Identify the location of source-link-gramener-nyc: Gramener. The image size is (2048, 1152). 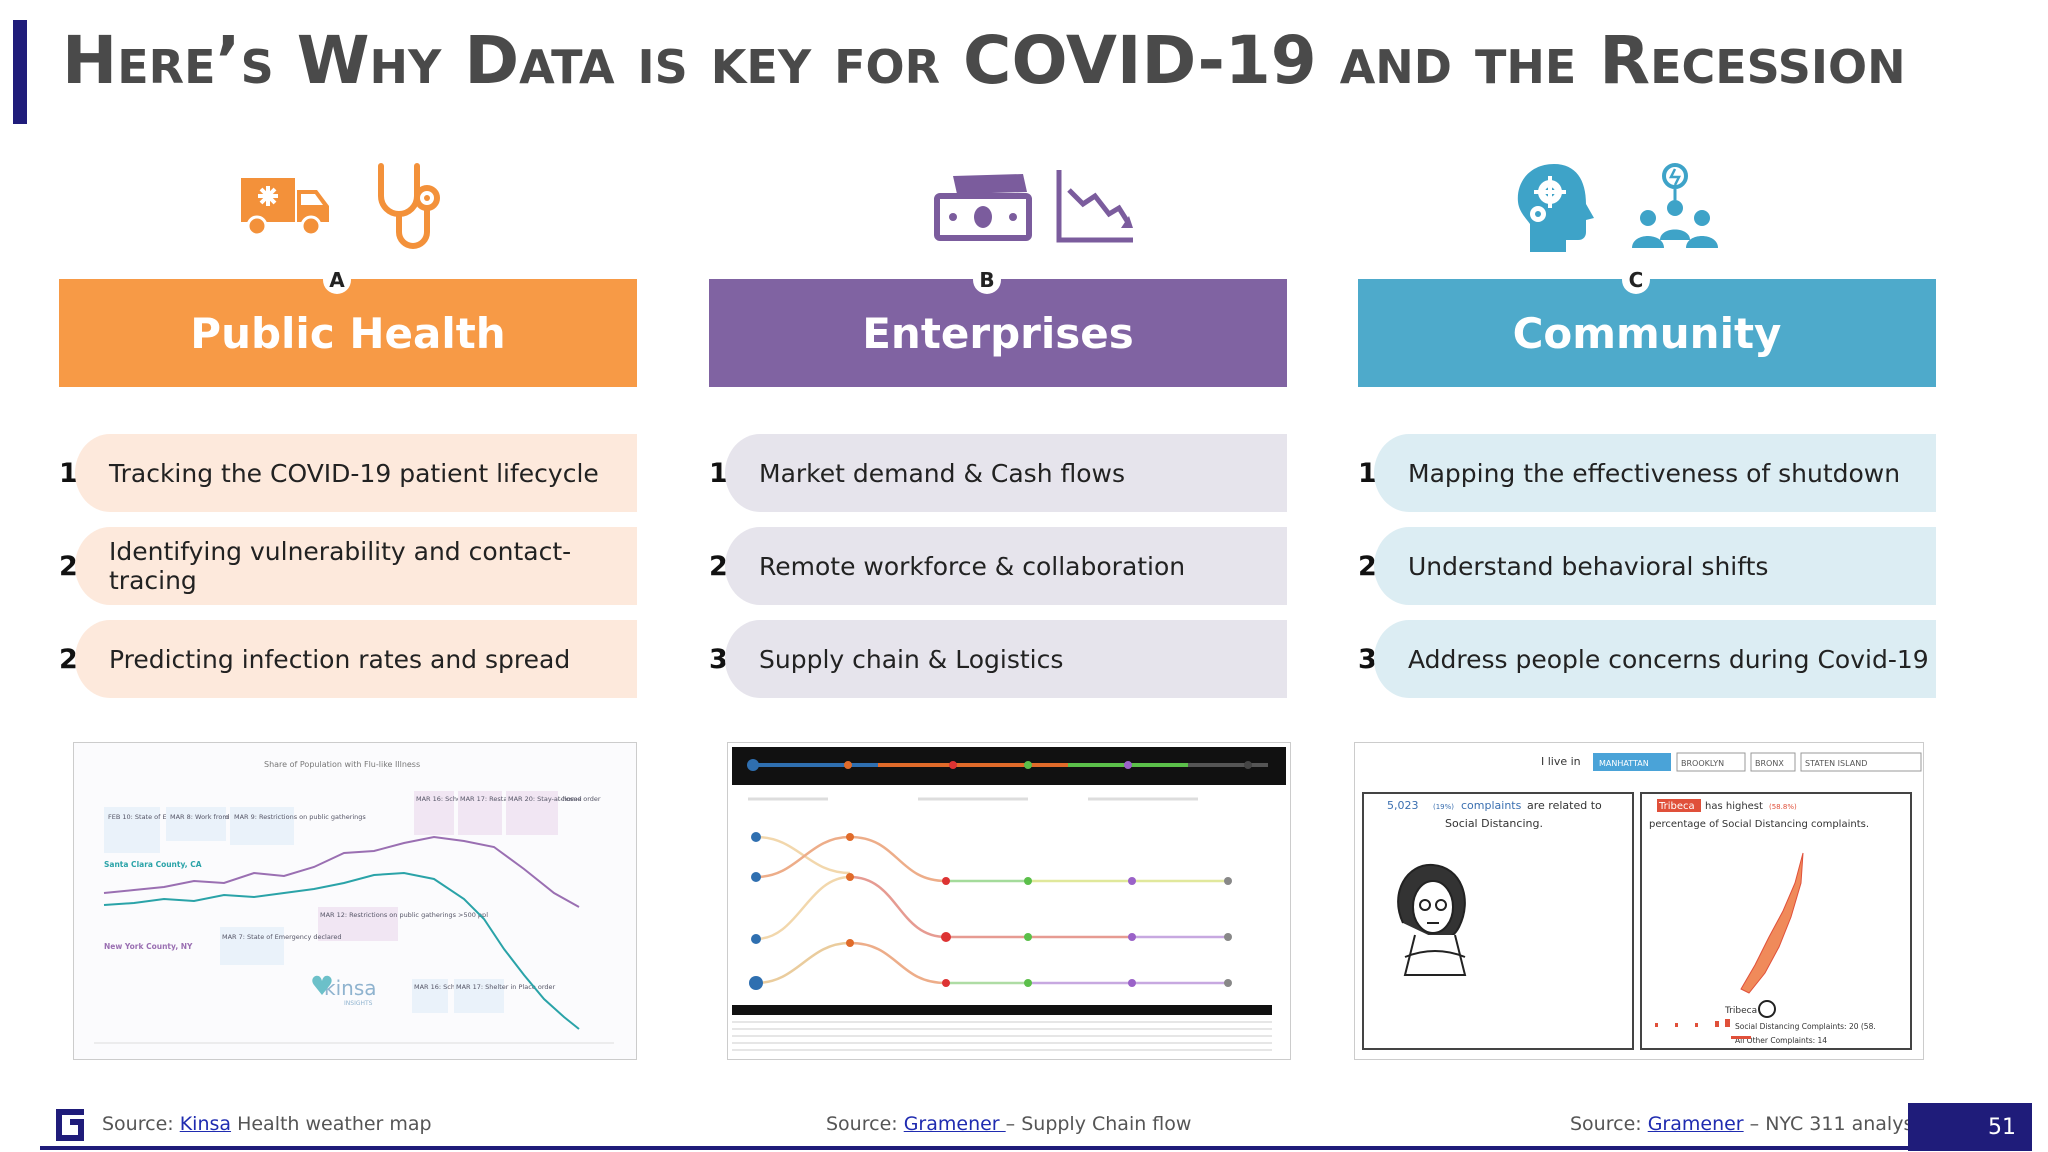
(1695, 1124).